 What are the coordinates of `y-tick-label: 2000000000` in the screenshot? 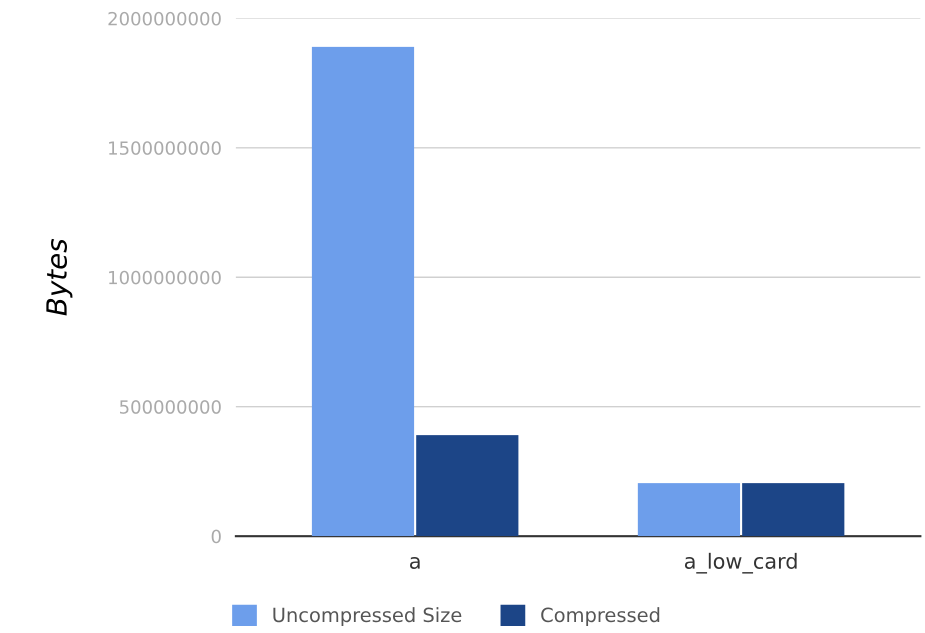 It's located at (164, 19).